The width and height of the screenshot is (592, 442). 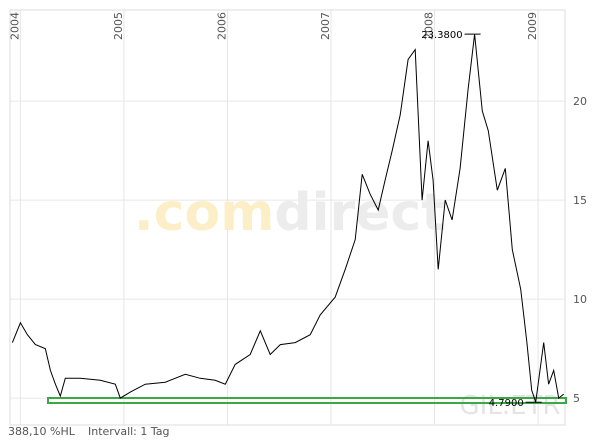 I want to click on annotation-label: 4.7900, so click(x=506, y=403).